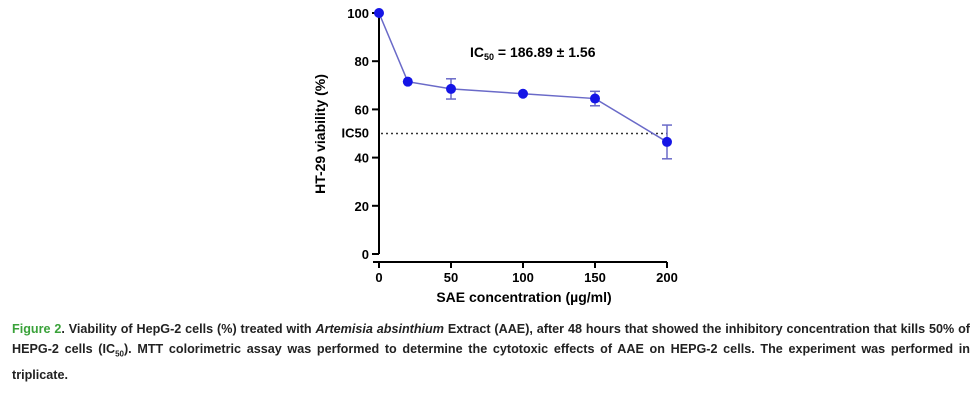  Describe the element at coordinates (320, 134) in the screenshot. I see `y-axis-label: HT-29 viability (%)` at that location.